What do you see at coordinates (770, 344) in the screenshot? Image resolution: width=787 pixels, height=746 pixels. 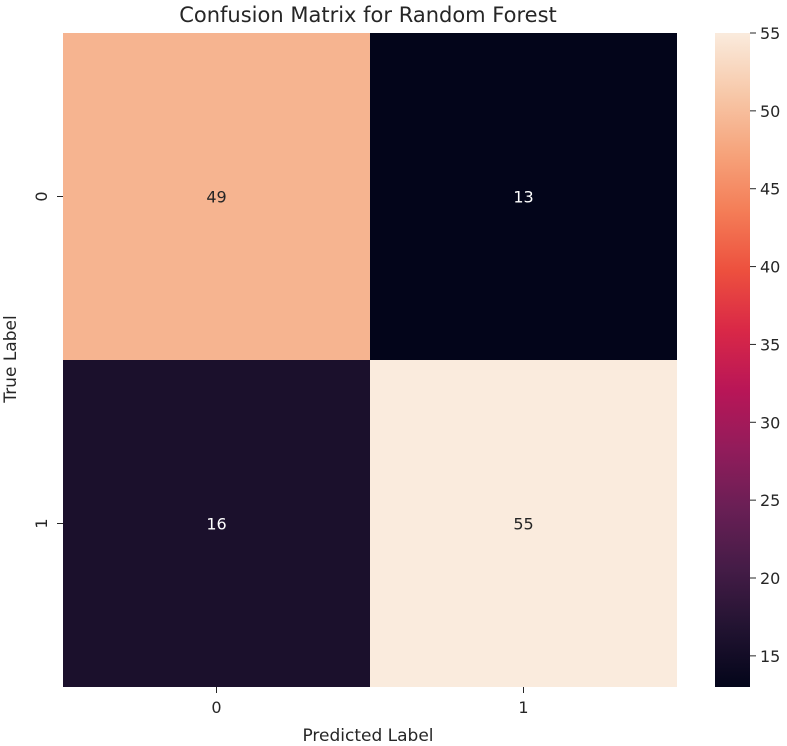 I see `colorbar-tick-label-35: 35` at bounding box center [770, 344].